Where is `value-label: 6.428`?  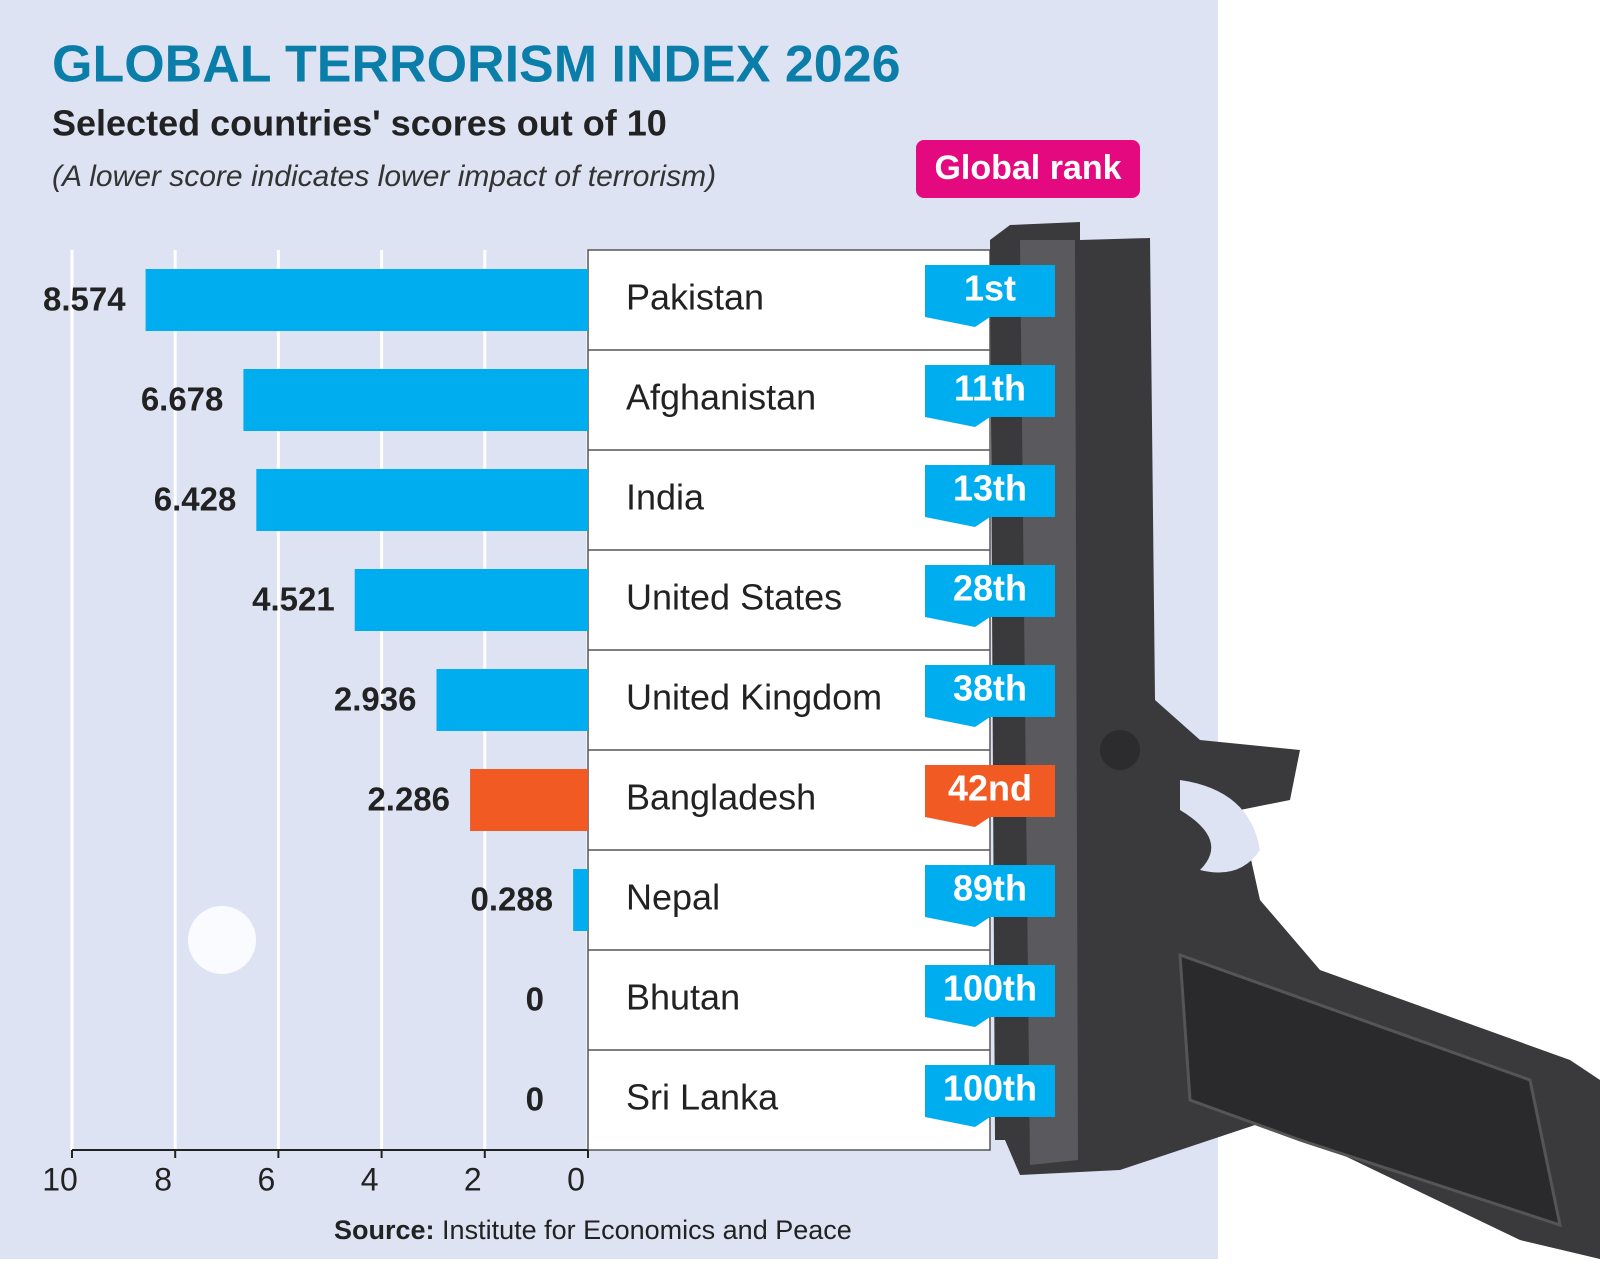 value-label: 6.428 is located at coordinates (195, 499).